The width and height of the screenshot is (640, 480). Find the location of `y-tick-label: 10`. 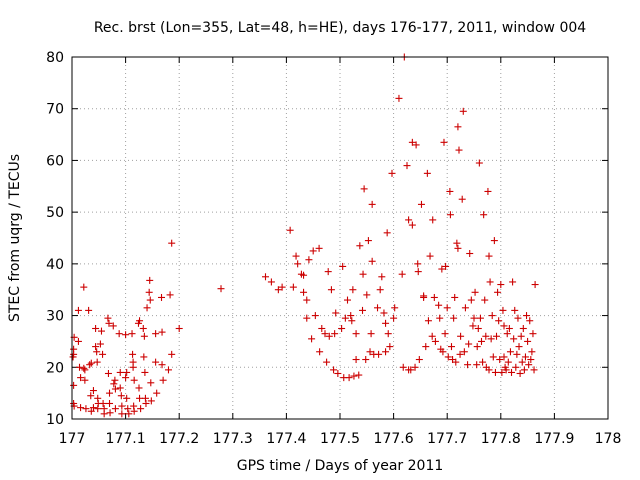

y-tick-label: 10 is located at coordinates (55, 420).